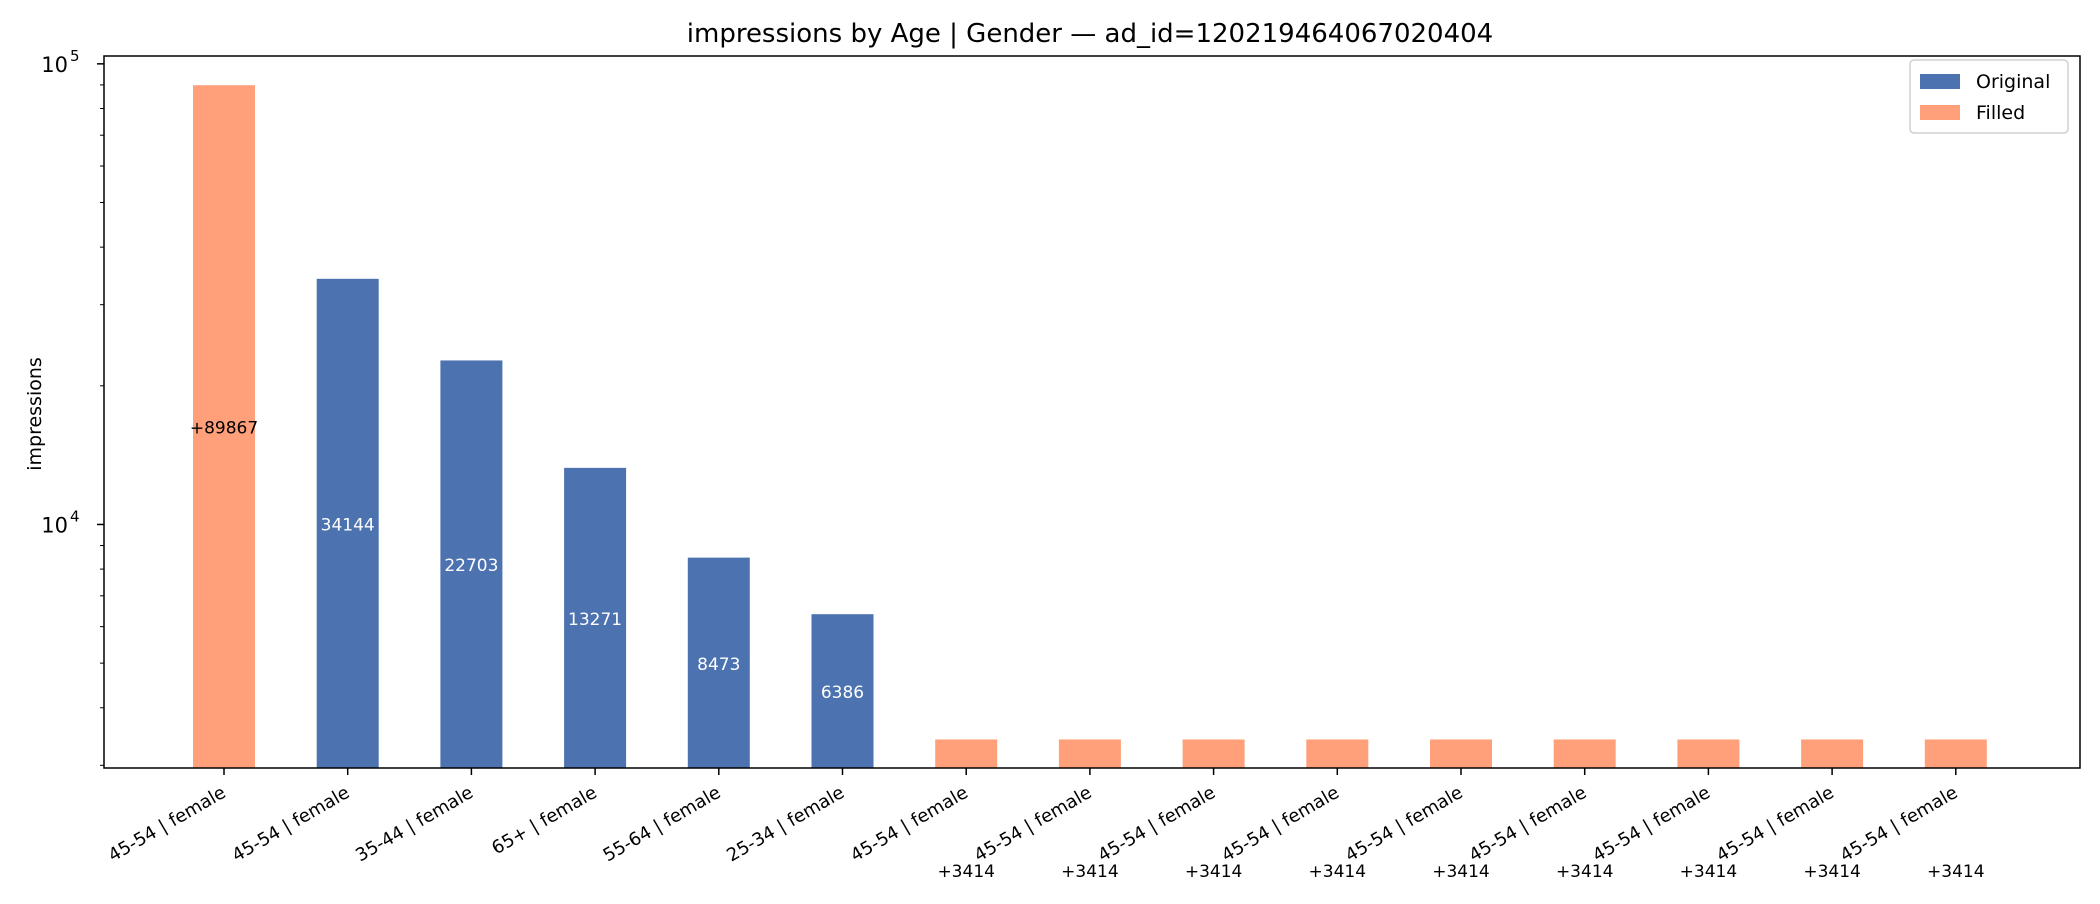  Describe the element at coordinates (2013, 82) in the screenshot. I see `legend-label-original: Original` at that location.